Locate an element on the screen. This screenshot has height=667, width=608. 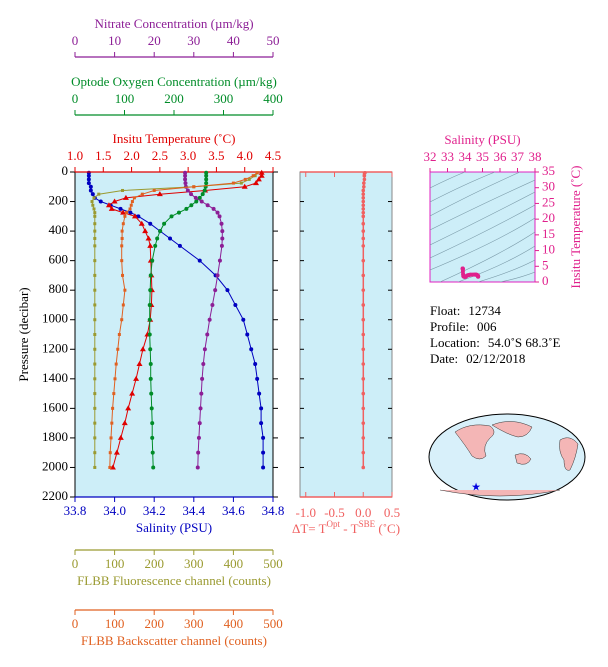
y-axis-title: Insitu Temperature (˚C) is located at coordinates (575, 226).